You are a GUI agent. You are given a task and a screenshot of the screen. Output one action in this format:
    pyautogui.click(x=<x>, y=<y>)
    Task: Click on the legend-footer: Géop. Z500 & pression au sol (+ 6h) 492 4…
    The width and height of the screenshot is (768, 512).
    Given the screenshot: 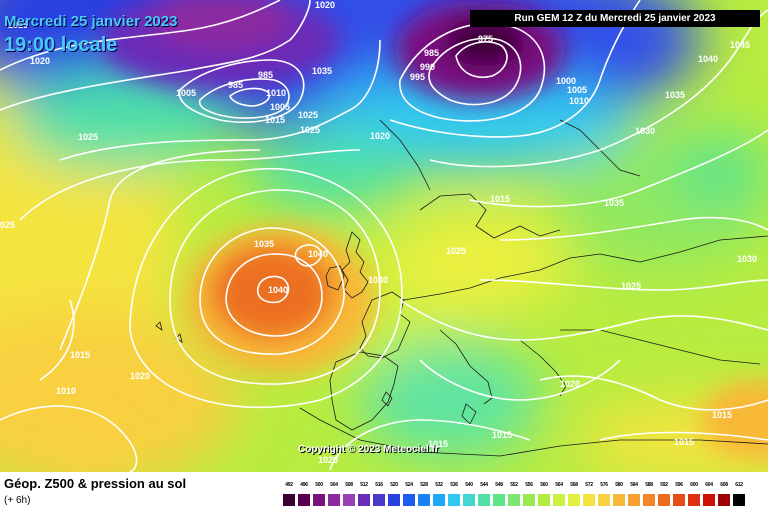 What is the action you would take?
    pyautogui.click(x=384, y=492)
    